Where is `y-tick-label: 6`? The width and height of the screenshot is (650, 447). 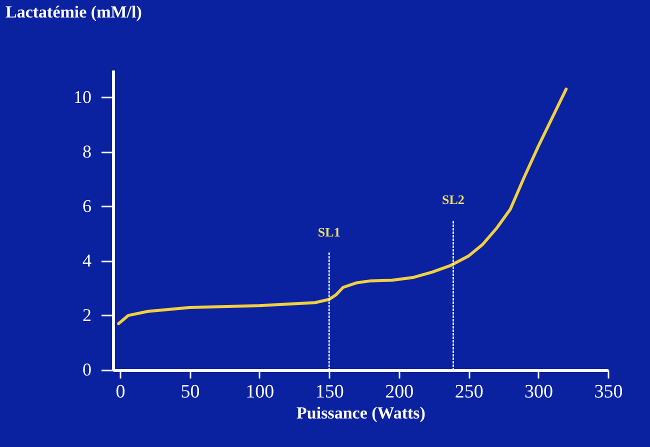 y-tick-label: 6 is located at coordinates (87, 206).